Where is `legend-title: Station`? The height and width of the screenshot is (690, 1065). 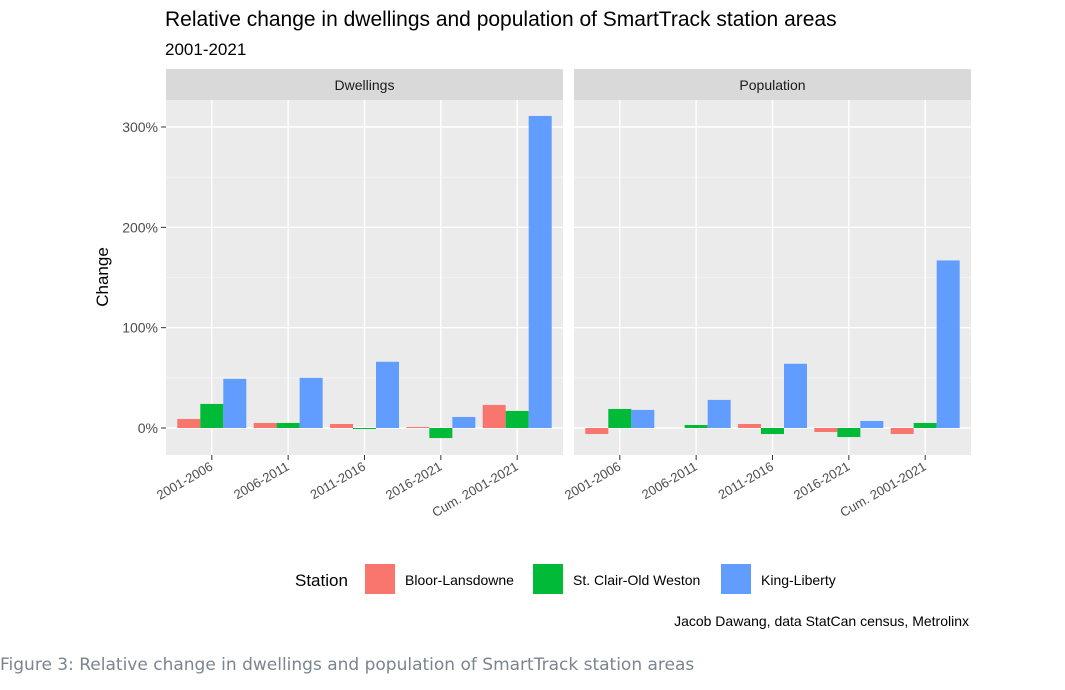 legend-title: Station is located at coordinates (321, 580).